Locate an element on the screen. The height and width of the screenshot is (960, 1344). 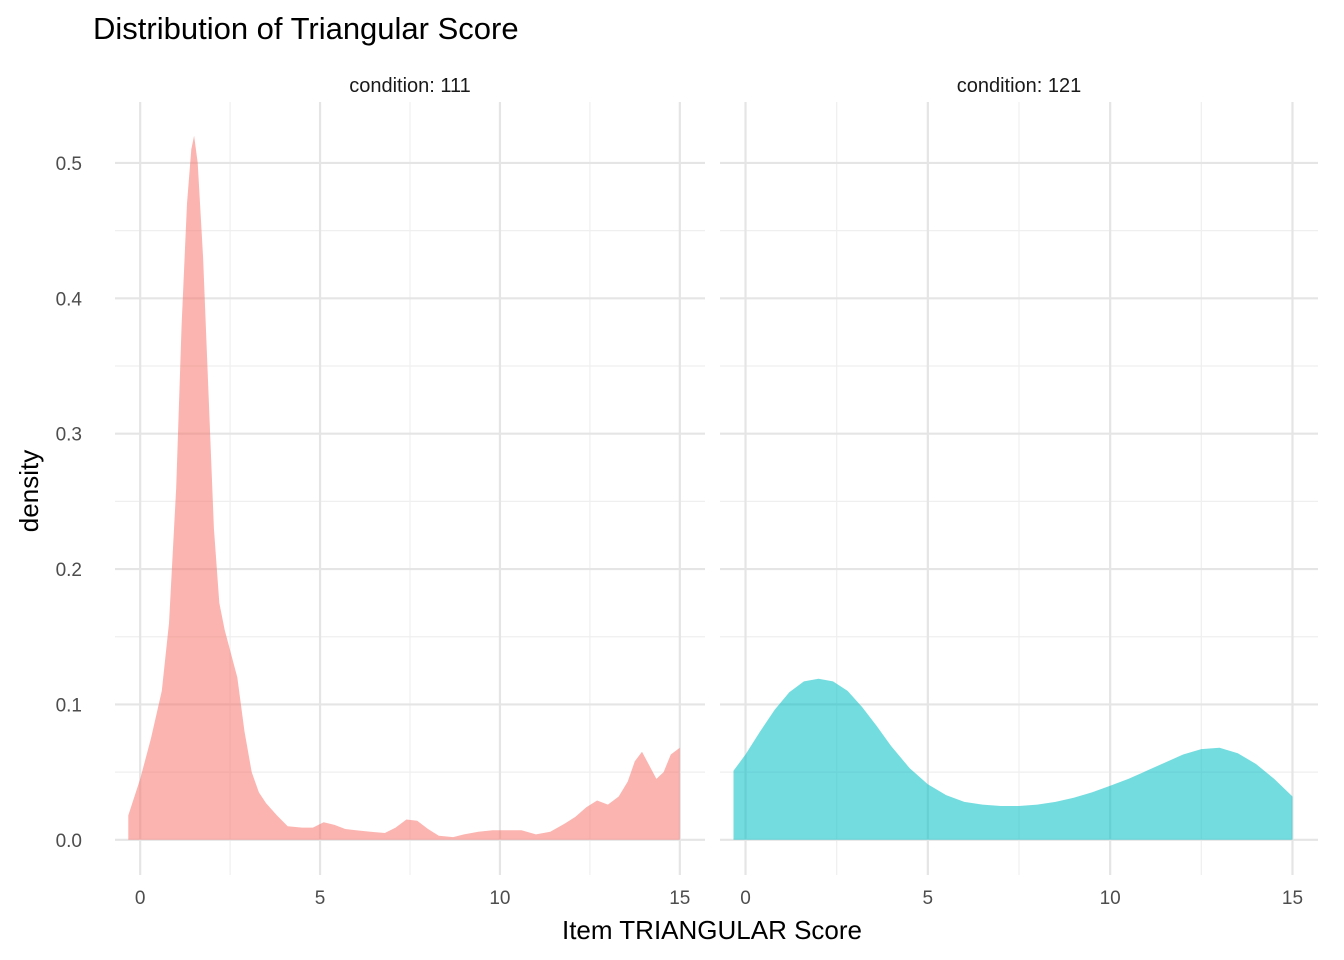
density-area is located at coordinates (1013, 759).